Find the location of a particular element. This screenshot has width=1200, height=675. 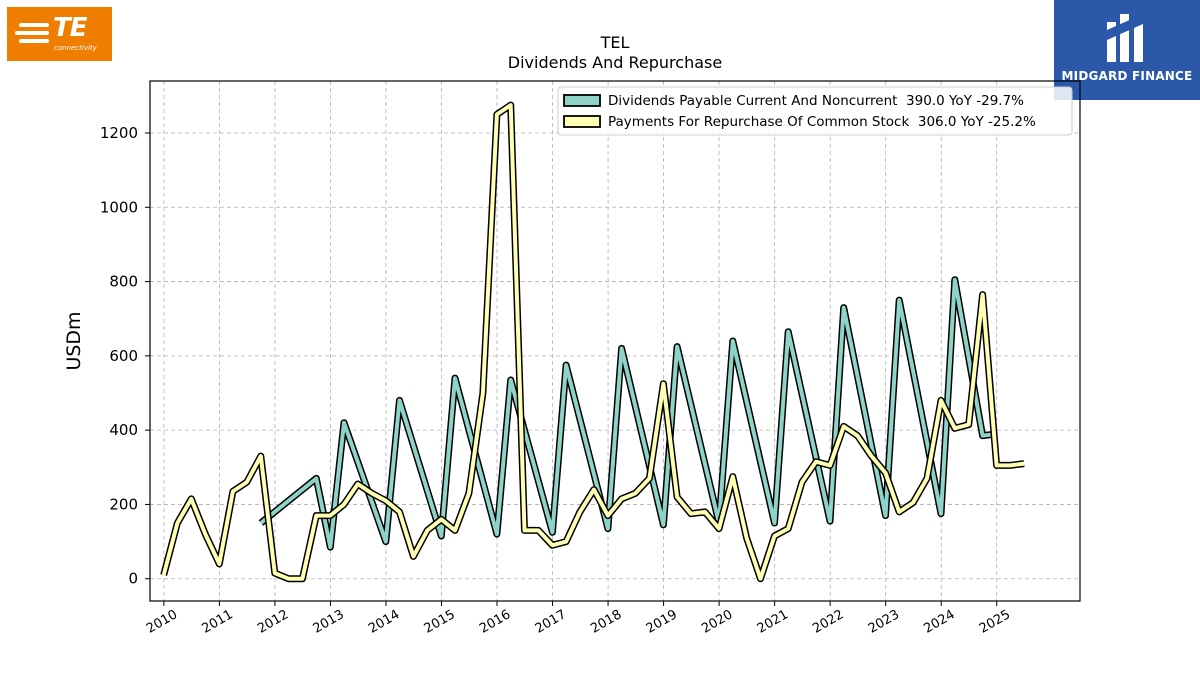

x-tick-label: 2018 is located at coordinates (606, 622).